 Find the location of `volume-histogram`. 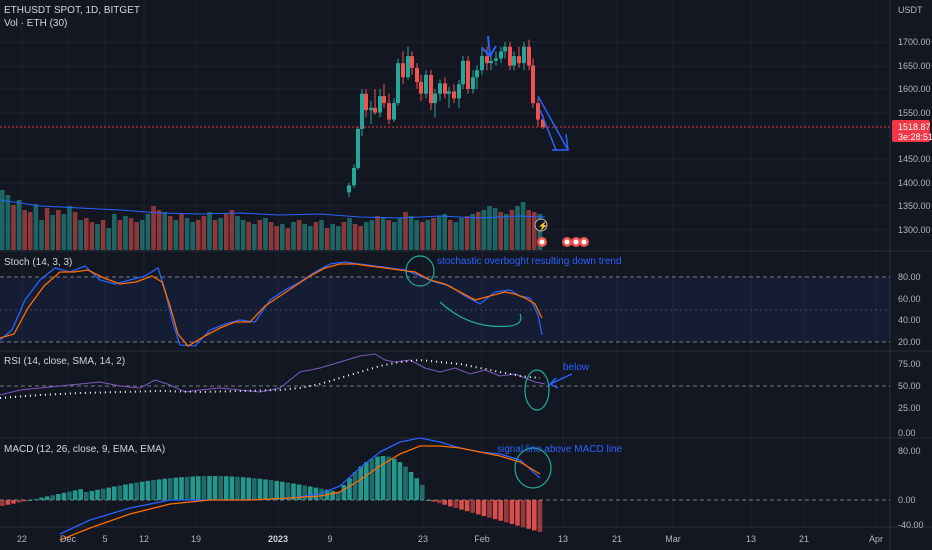

volume-histogram is located at coordinates (271, 220).